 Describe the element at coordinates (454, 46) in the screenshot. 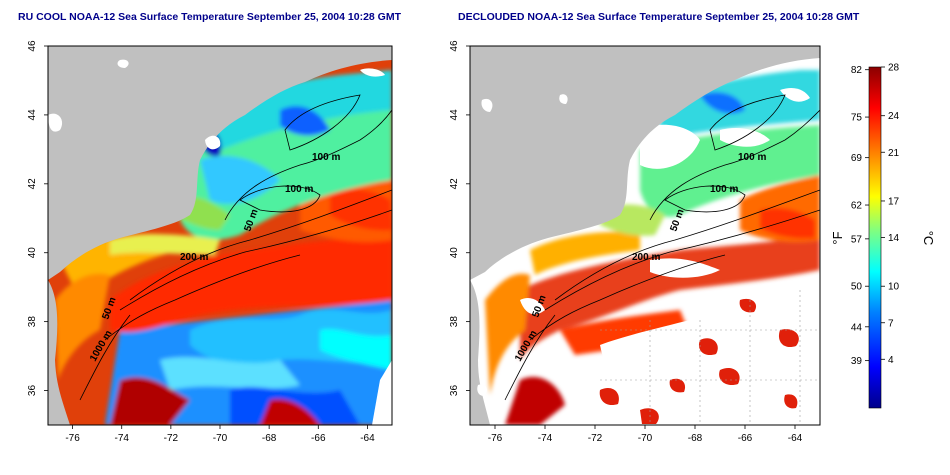

I see `right-lat-tick-label: 46` at that location.